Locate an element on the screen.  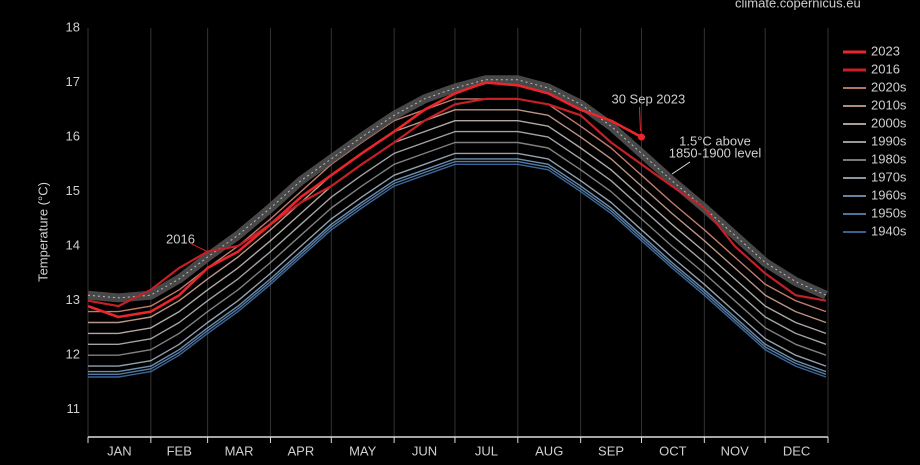
y-tick-label: 18 is located at coordinates (73, 26).